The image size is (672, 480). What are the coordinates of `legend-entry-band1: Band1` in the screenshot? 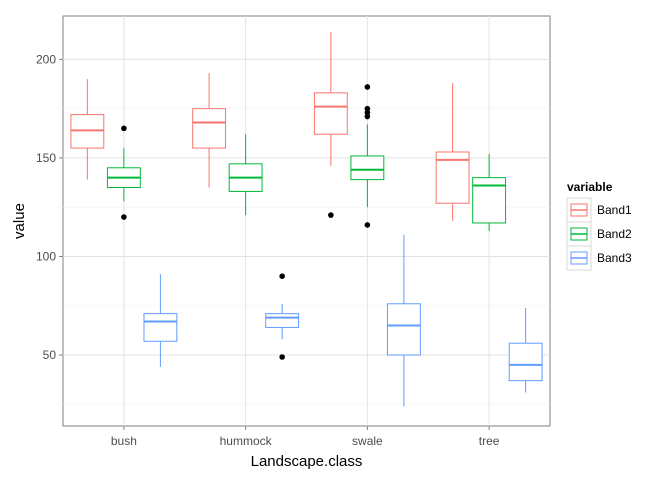 It's located at (599, 210).